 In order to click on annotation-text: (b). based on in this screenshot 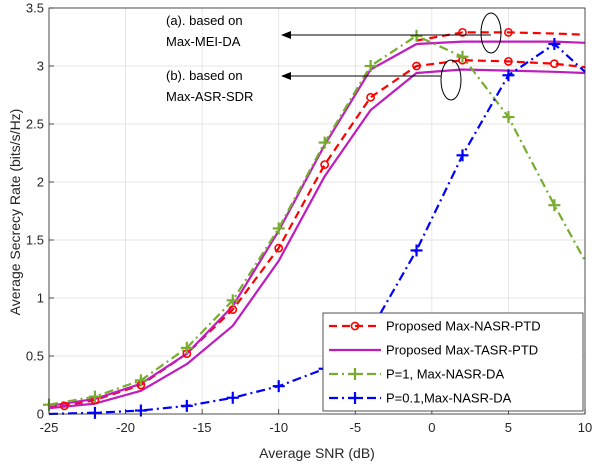, I will do `click(204, 75)`.